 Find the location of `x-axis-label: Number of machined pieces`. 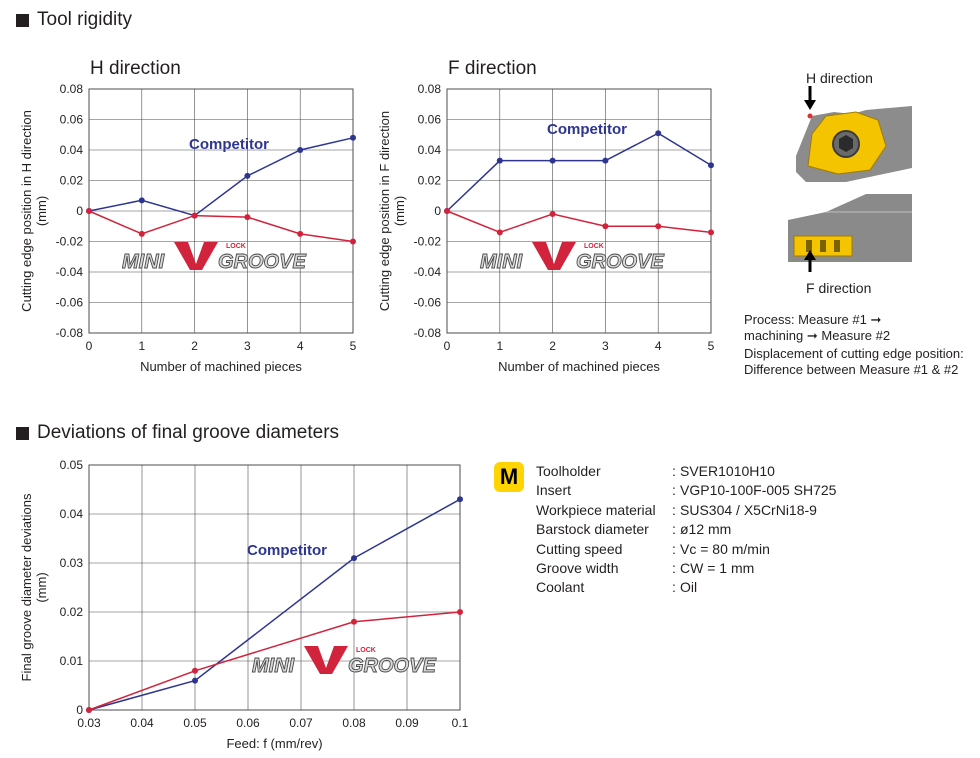

x-axis-label: Number of machined pieces is located at coordinates (579, 366).